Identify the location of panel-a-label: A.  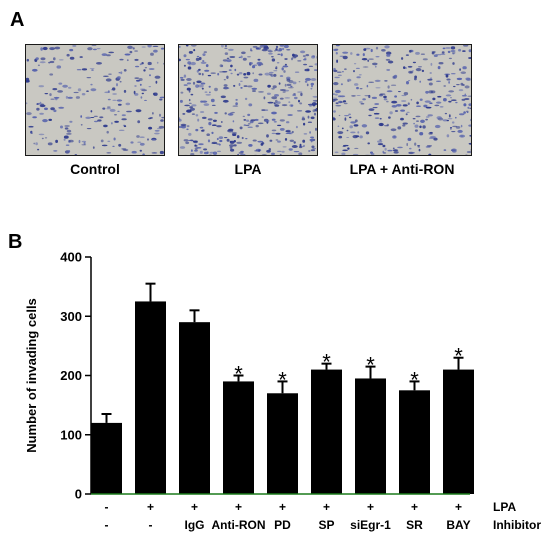
(17, 20).